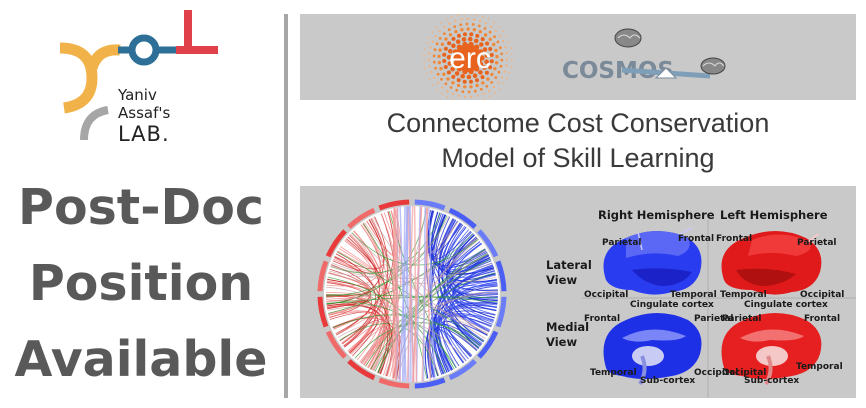  Describe the element at coordinates (613, 373) in the screenshot. I see `label-temporal-rm: Temporal` at that location.